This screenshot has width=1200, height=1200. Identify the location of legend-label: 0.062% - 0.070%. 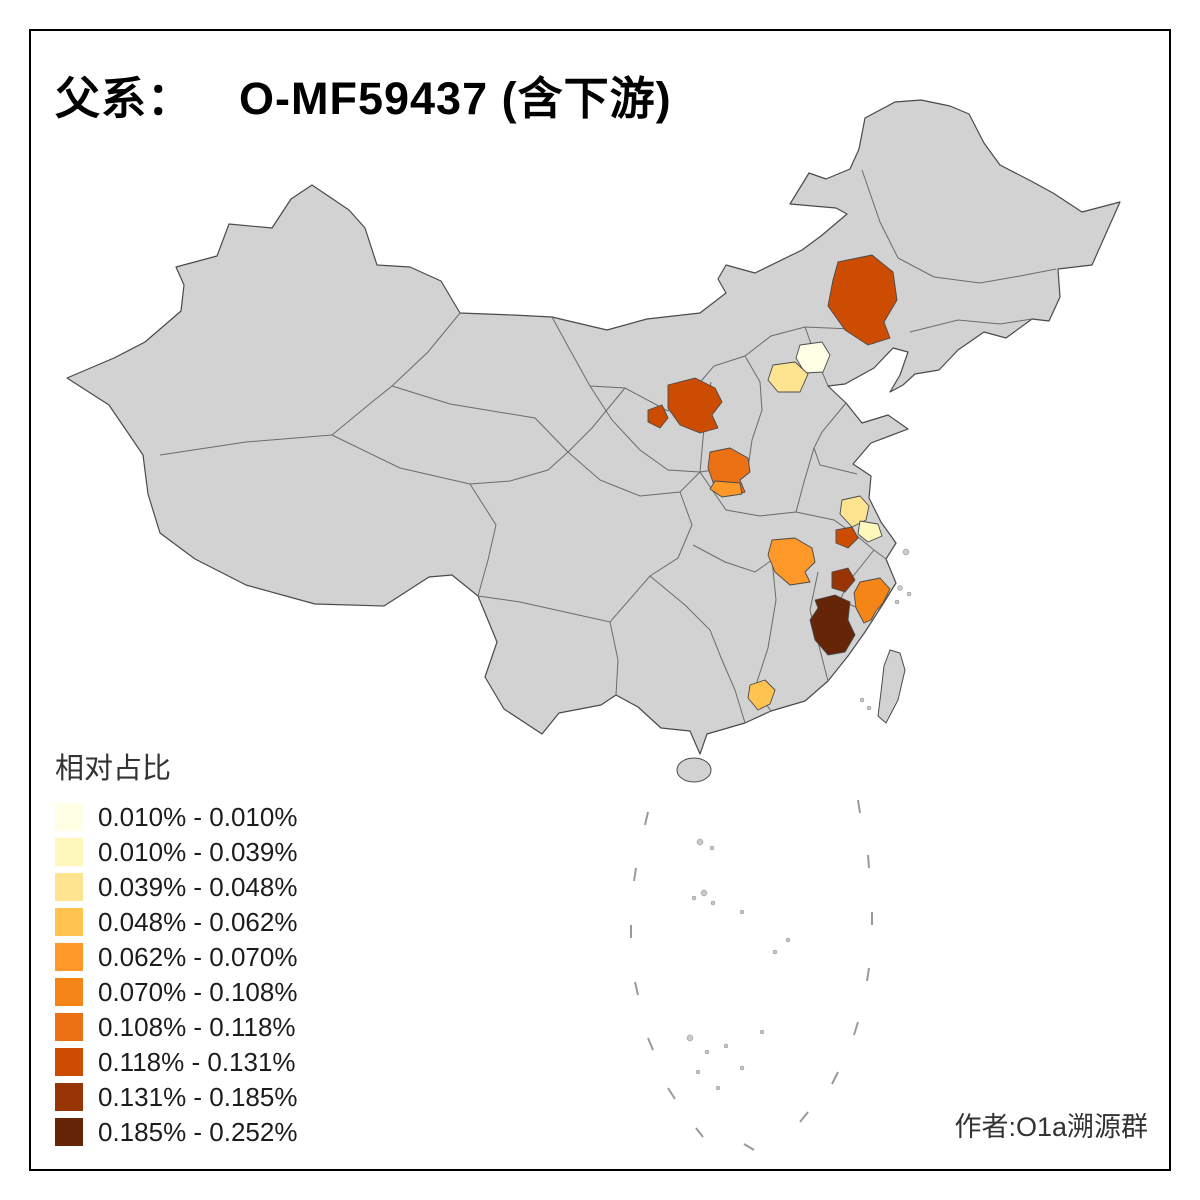
(198, 957).